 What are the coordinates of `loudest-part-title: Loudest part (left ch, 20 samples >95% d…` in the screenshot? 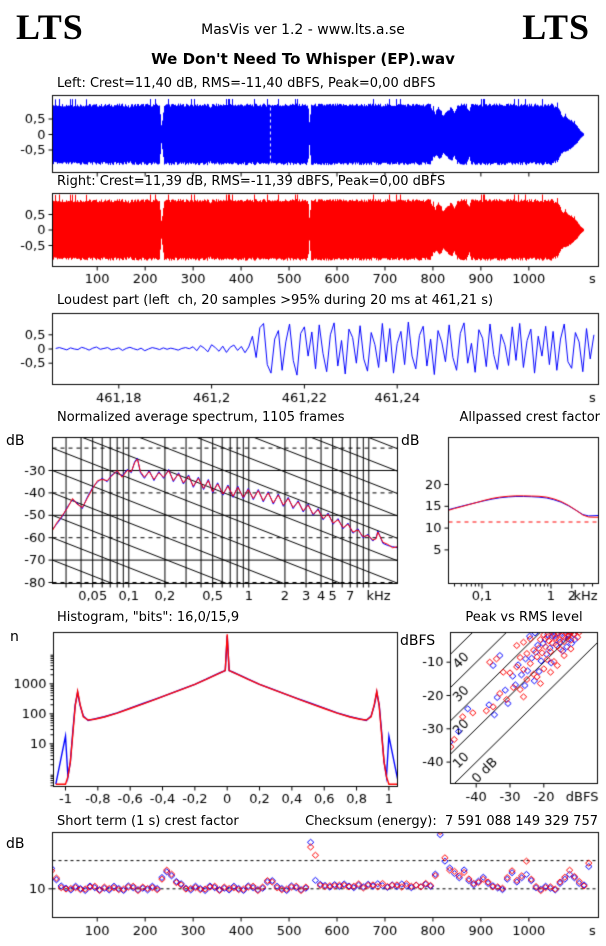 It's located at (275, 300).